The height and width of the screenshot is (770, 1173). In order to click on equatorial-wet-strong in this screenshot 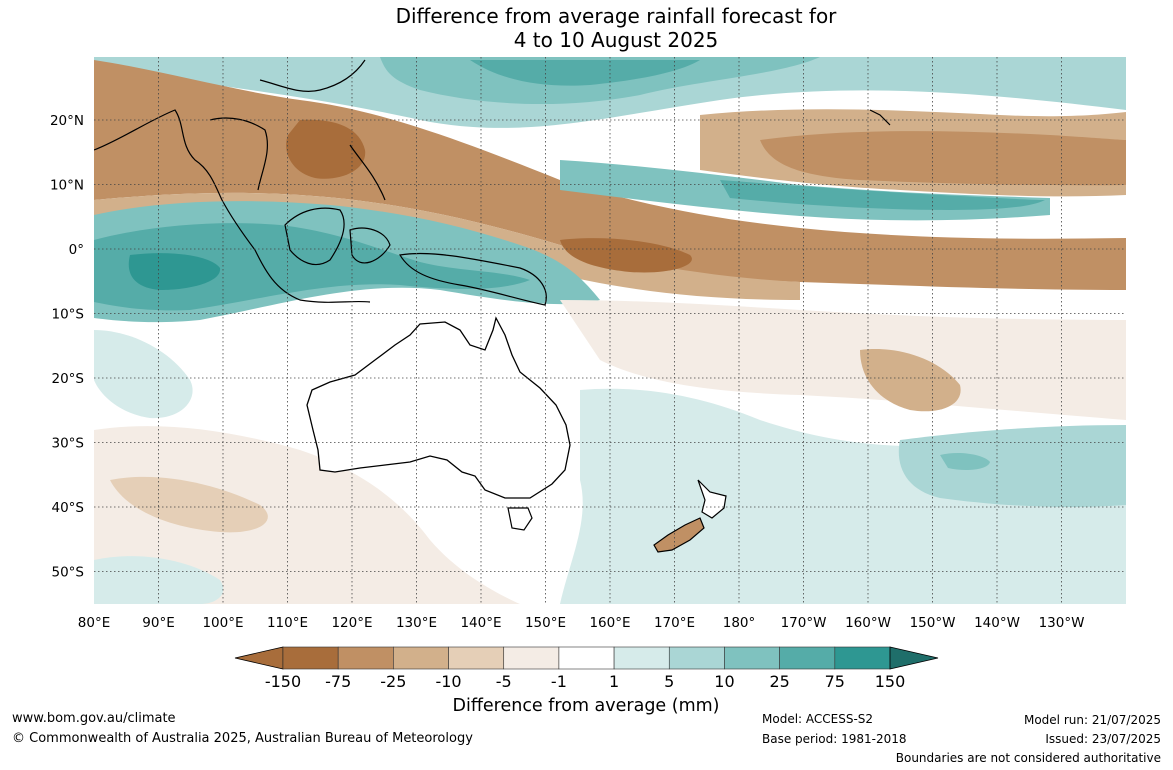, I will do `click(174, 271)`.